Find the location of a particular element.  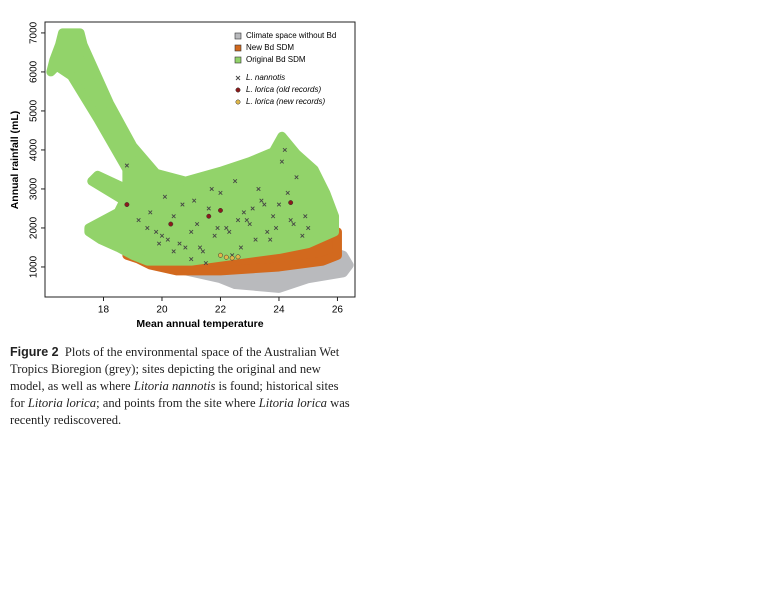

legend-label: New Bd SDM is located at coordinates (270, 47).